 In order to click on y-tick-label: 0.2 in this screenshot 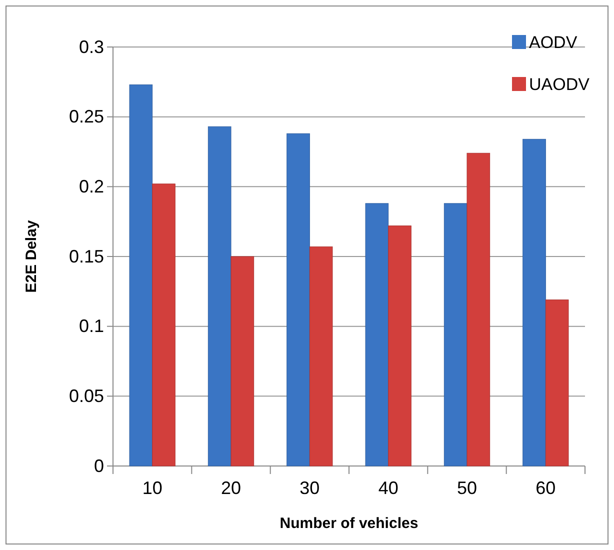, I will do `click(91, 186)`.